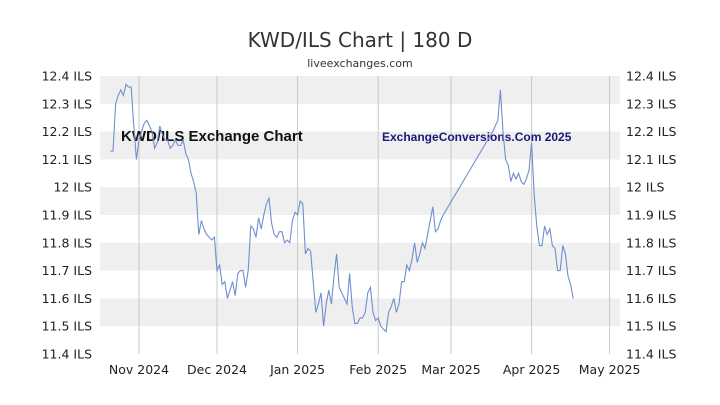 The width and height of the screenshot is (720, 405). What do you see at coordinates (651, 326) in the screenshot?
I see `y-tick-label-right: 11.5 ILS` at bounding box center [651, 326].